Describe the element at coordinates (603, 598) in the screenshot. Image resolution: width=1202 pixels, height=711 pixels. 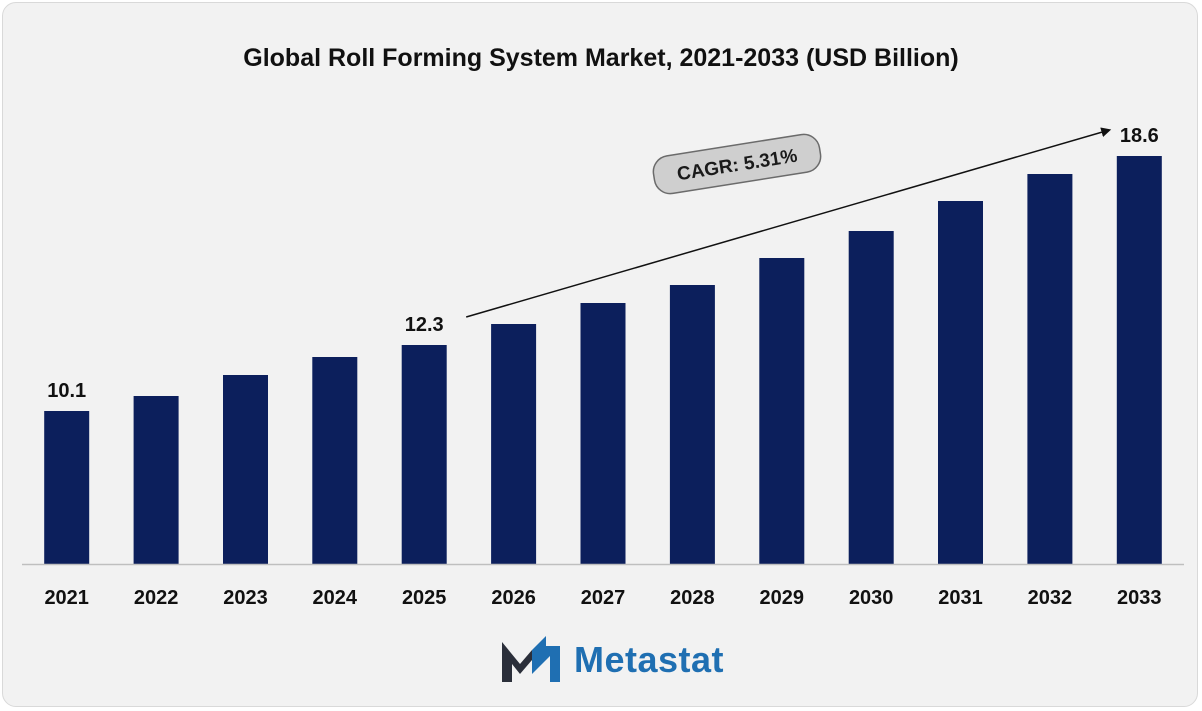
I see `x-tick-label-2027: 2027` at that location.